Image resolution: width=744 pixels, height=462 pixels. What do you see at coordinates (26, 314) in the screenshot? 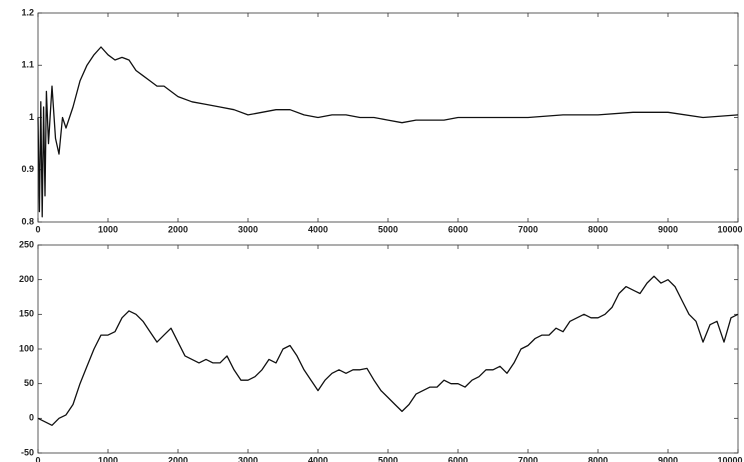
I see `y-tick-label: 150` at bounding box center [26, 314].